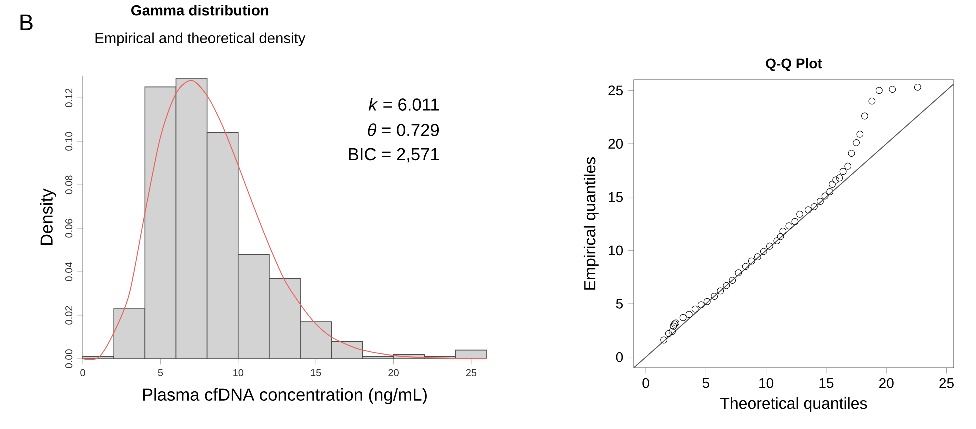 This screenshot has height=429, width=976. Describe the element at coordinates (200, 10) in the screenshot. I see `chart-title: Gamma distribution` at that location.